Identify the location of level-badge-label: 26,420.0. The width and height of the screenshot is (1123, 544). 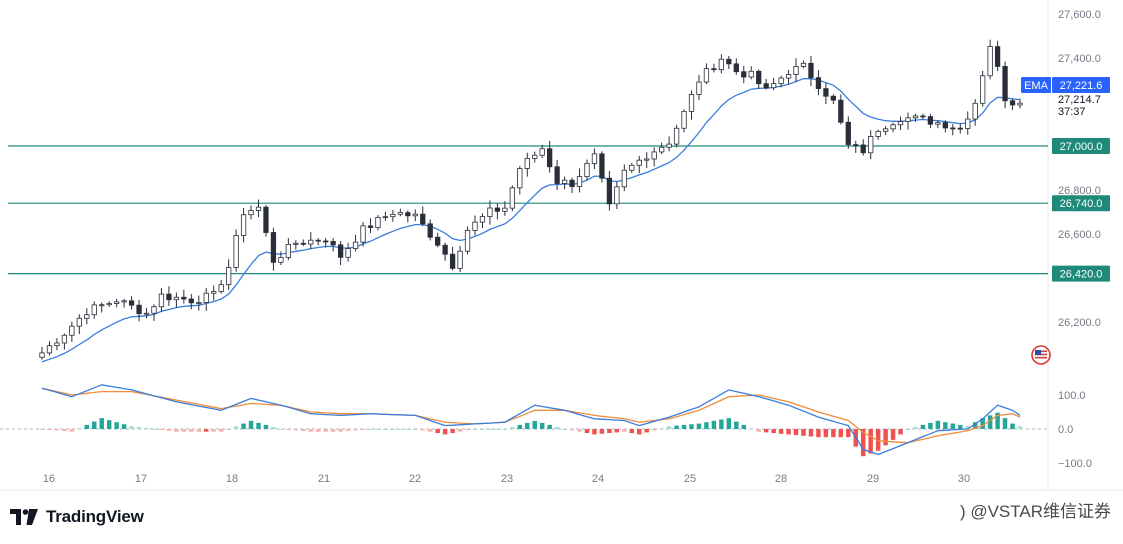
(1081, 275).